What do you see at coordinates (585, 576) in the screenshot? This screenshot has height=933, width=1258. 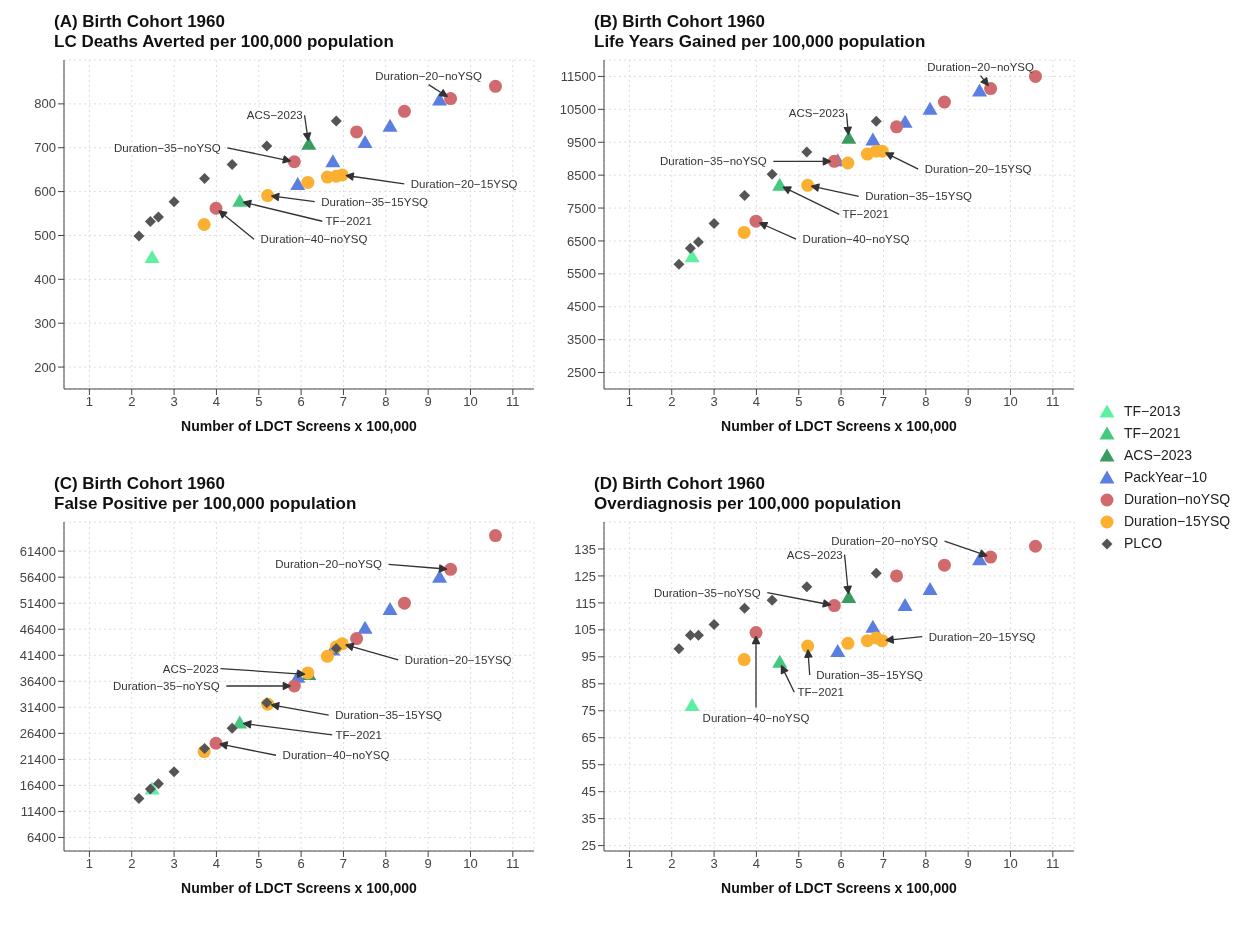 I see `y-tick-label: 125` at bounding box center [585, 576].